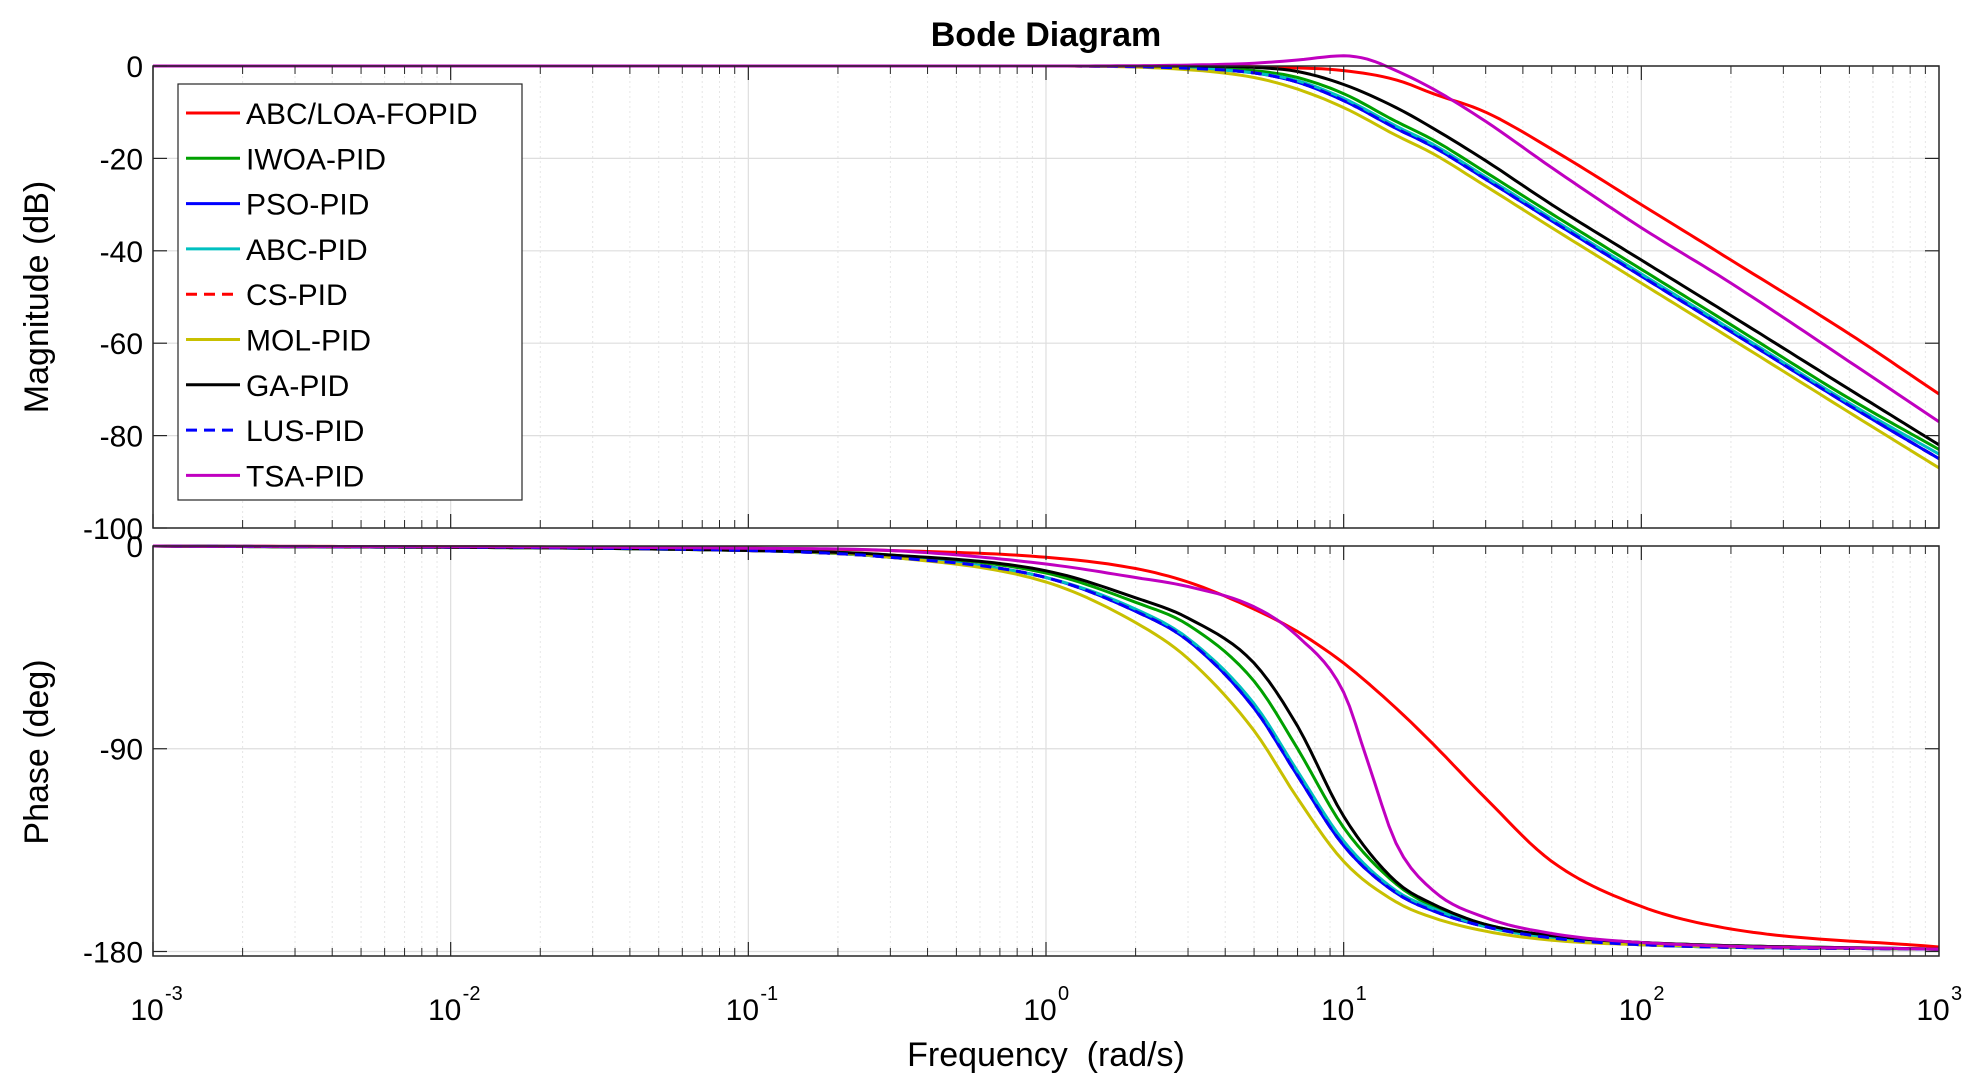 Image resolution: width=1979 pixels, height=1091 pixels. Describe the element at coordinates (305, 476) in the screenshot. I see `legend-label: TSA-PID` at that location.